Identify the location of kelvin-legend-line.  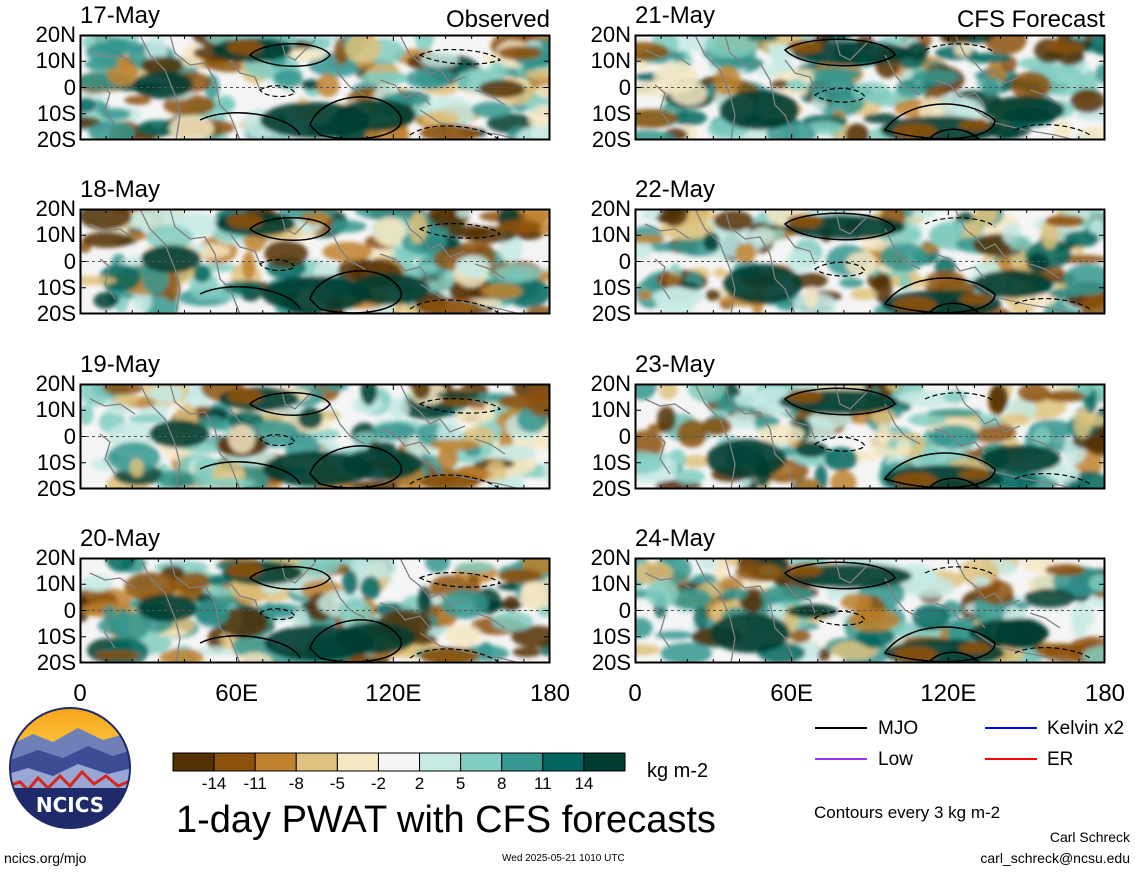
(1011, 728).